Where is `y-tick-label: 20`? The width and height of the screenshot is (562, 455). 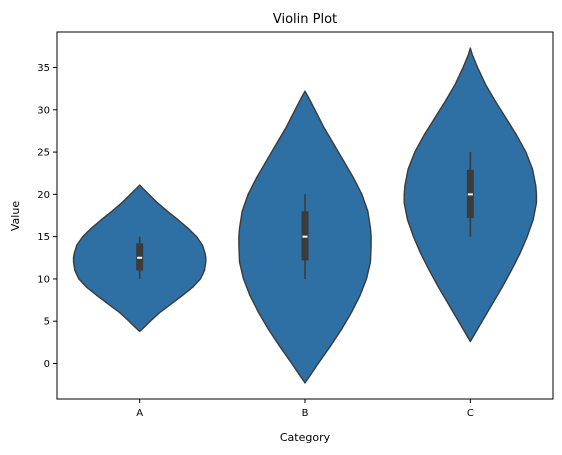
y-tick-label: 20 is located at coordinates (43, 195).